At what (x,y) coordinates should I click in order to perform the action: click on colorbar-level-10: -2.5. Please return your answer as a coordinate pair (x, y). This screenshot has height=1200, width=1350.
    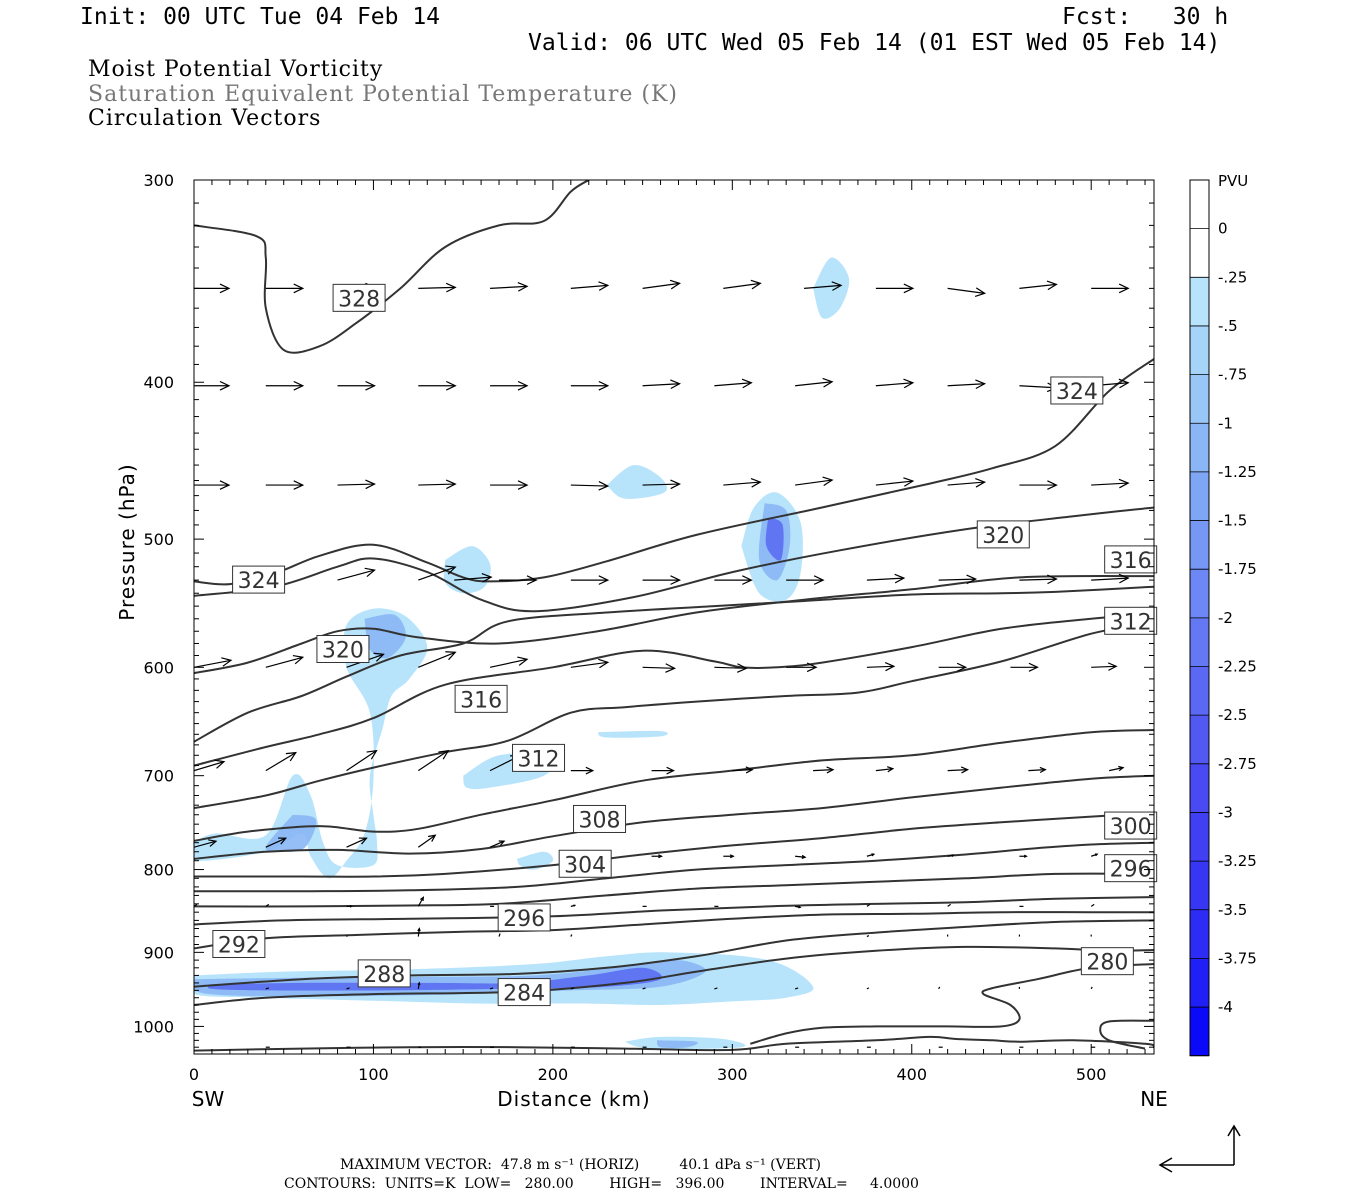
    Looking at the image, I should click on (1232, 715).